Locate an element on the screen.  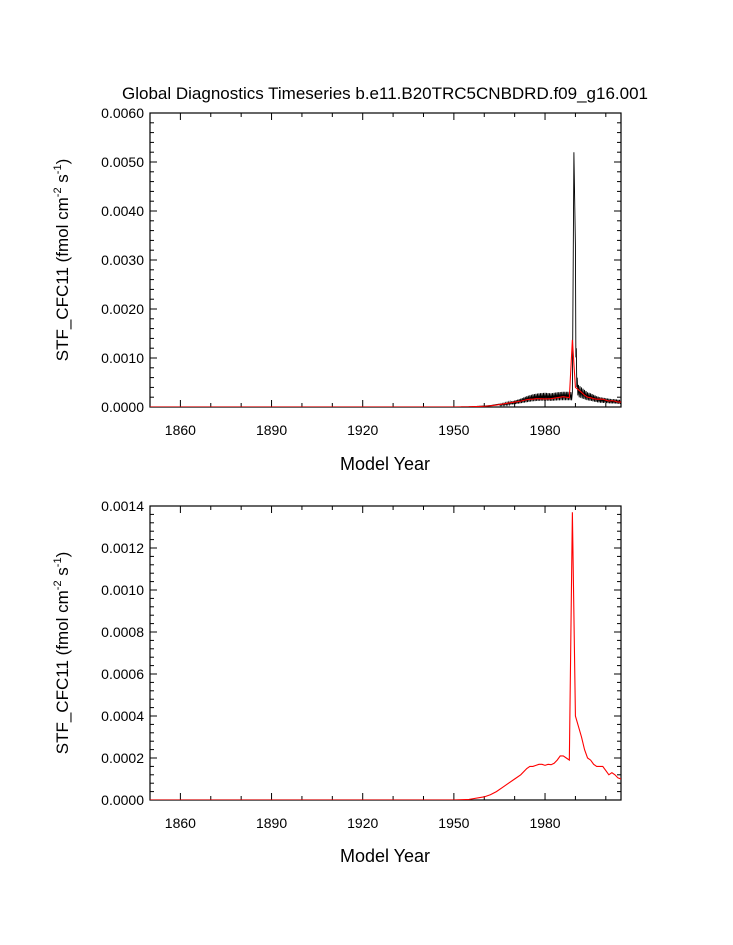
bottom-y-tick-label: 0.0012 is located at coordinates (122, 548).